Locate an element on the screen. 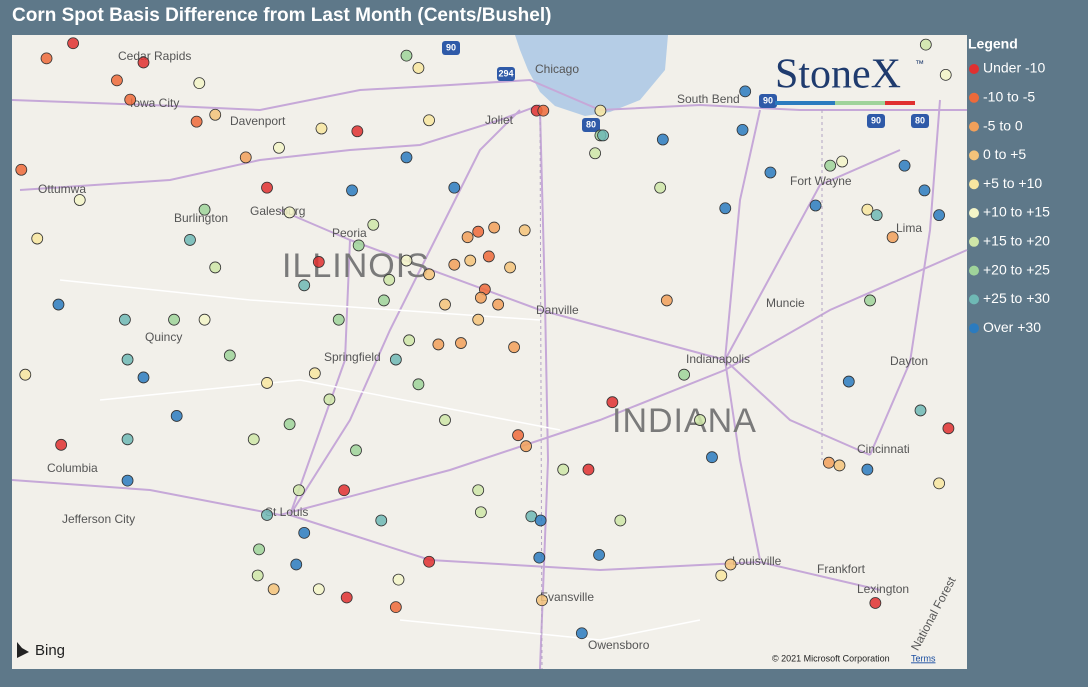  city-label: Burlington is located at coordinates (201, 218).